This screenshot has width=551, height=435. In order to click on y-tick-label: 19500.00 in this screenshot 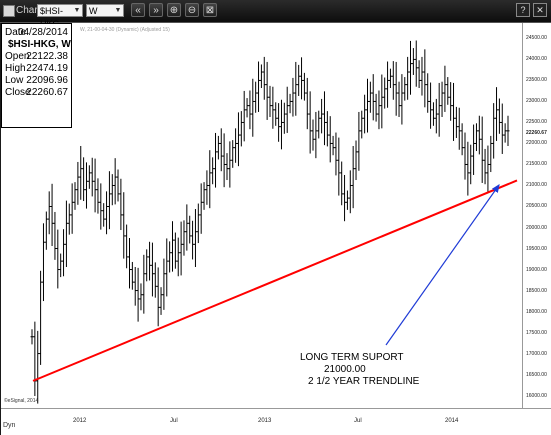, I will do `click(536, 248)`.